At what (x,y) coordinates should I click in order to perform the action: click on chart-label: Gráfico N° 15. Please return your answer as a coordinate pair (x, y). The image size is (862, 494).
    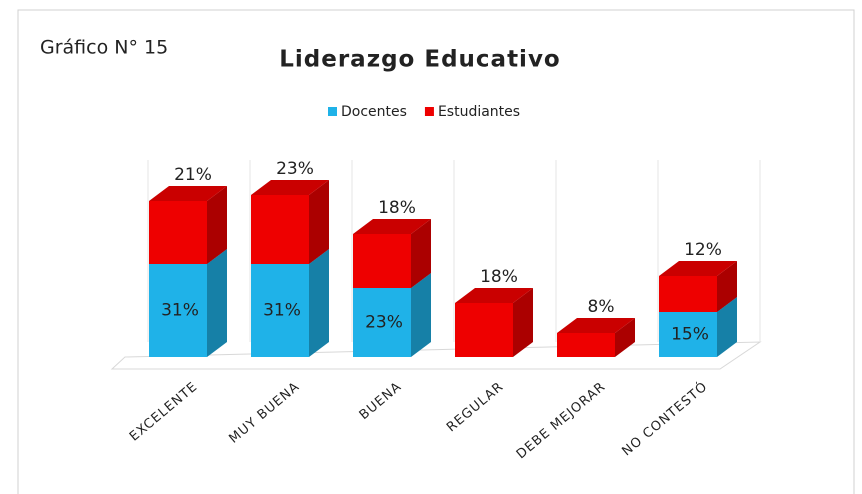
    Looking at the image, I should click on (104, 48).